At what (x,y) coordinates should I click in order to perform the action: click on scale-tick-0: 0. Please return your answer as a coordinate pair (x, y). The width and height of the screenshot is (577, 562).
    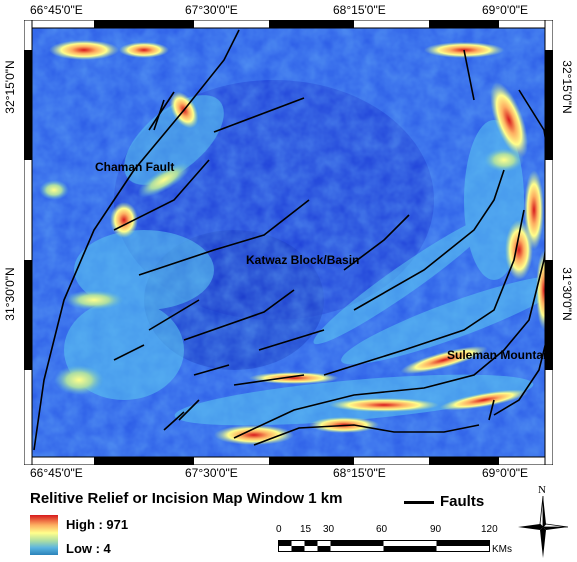
    Looking at the image, I should click on (279, 529).